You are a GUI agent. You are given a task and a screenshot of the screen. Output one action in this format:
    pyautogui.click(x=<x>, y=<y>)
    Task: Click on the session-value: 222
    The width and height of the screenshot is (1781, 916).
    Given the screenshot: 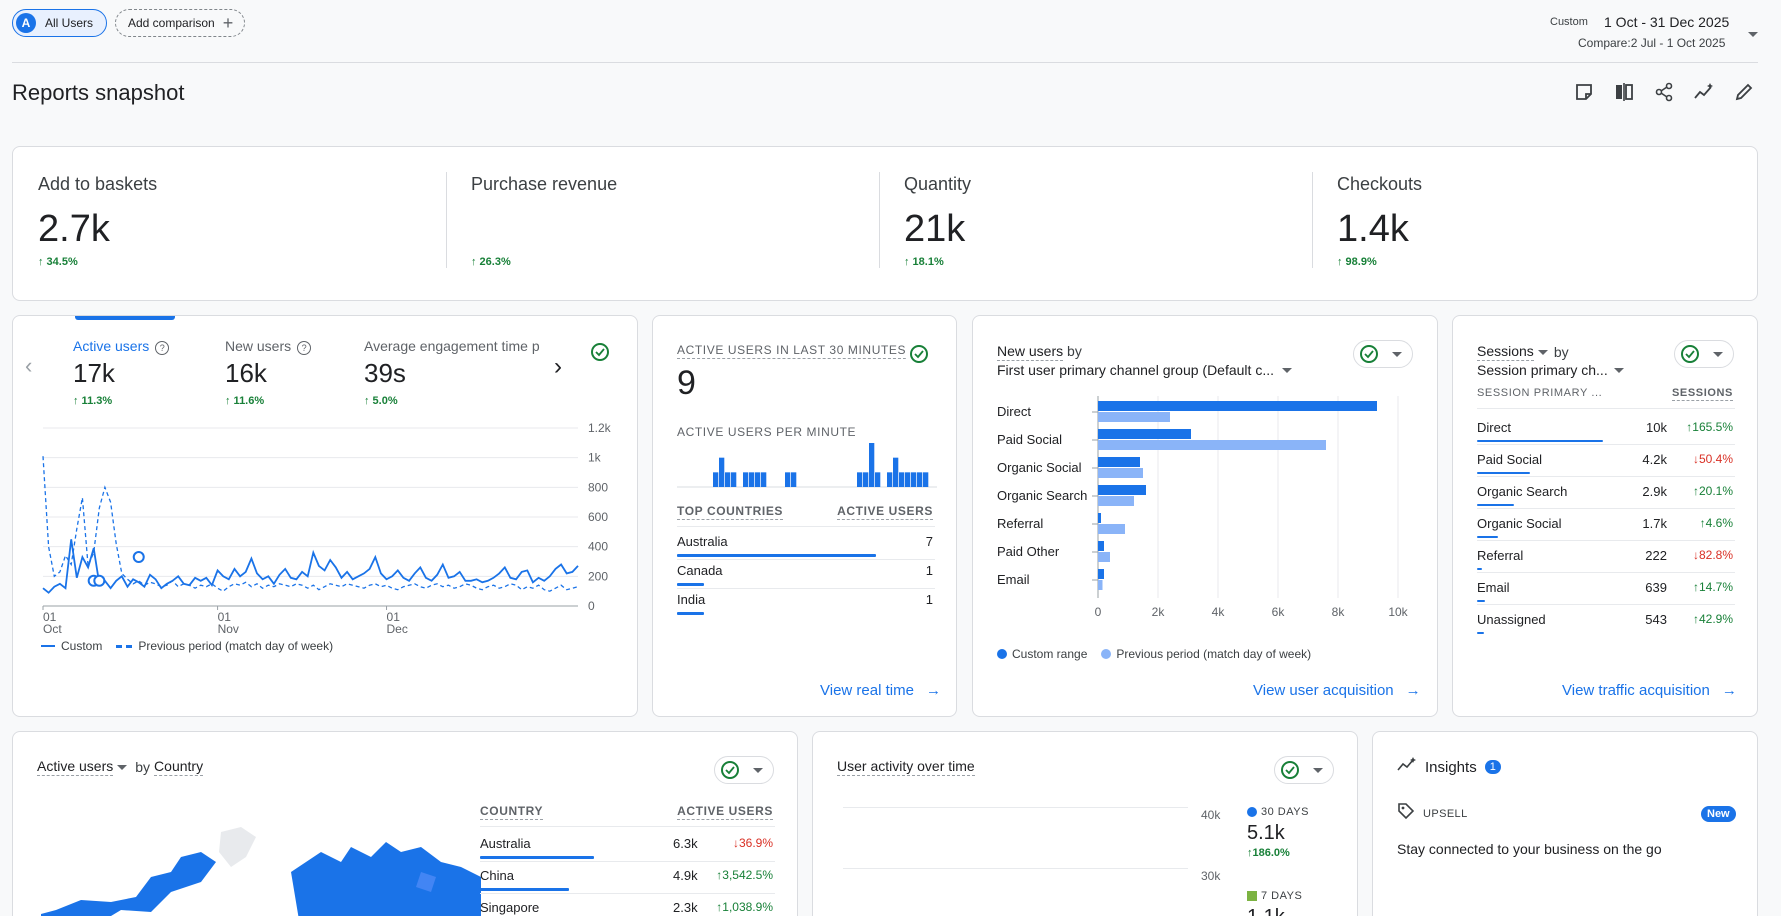 What is the action you would take?
    pyautogui.click(x=1656, y=555)
    